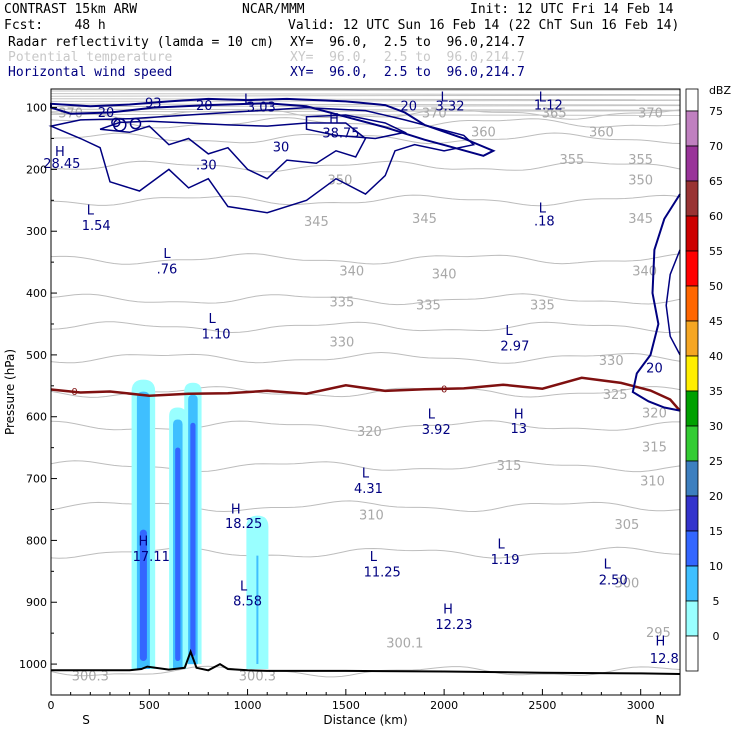 Image resolution: width=740 pixels, height=740 pixels. Describe the element at coordinates (281, 148) in the screenshot. I see `extremum-label: 30` at that location.